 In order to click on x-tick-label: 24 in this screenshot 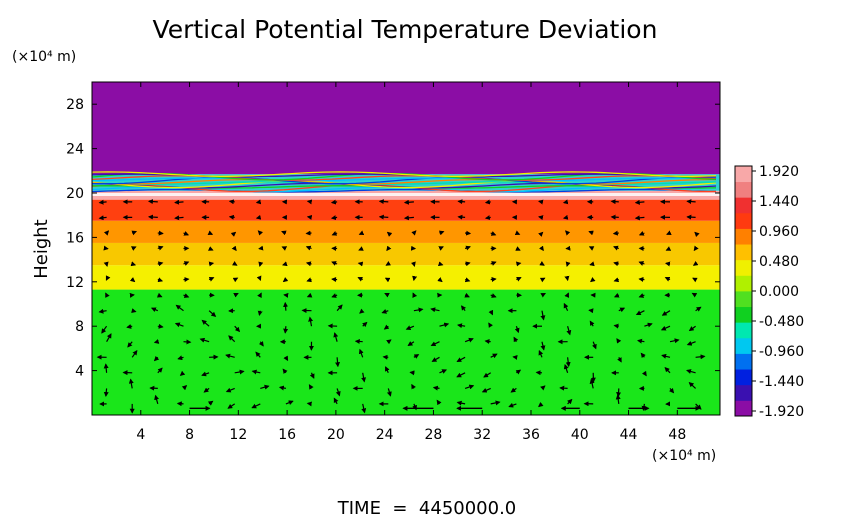, I will do `click(385, 435)`.